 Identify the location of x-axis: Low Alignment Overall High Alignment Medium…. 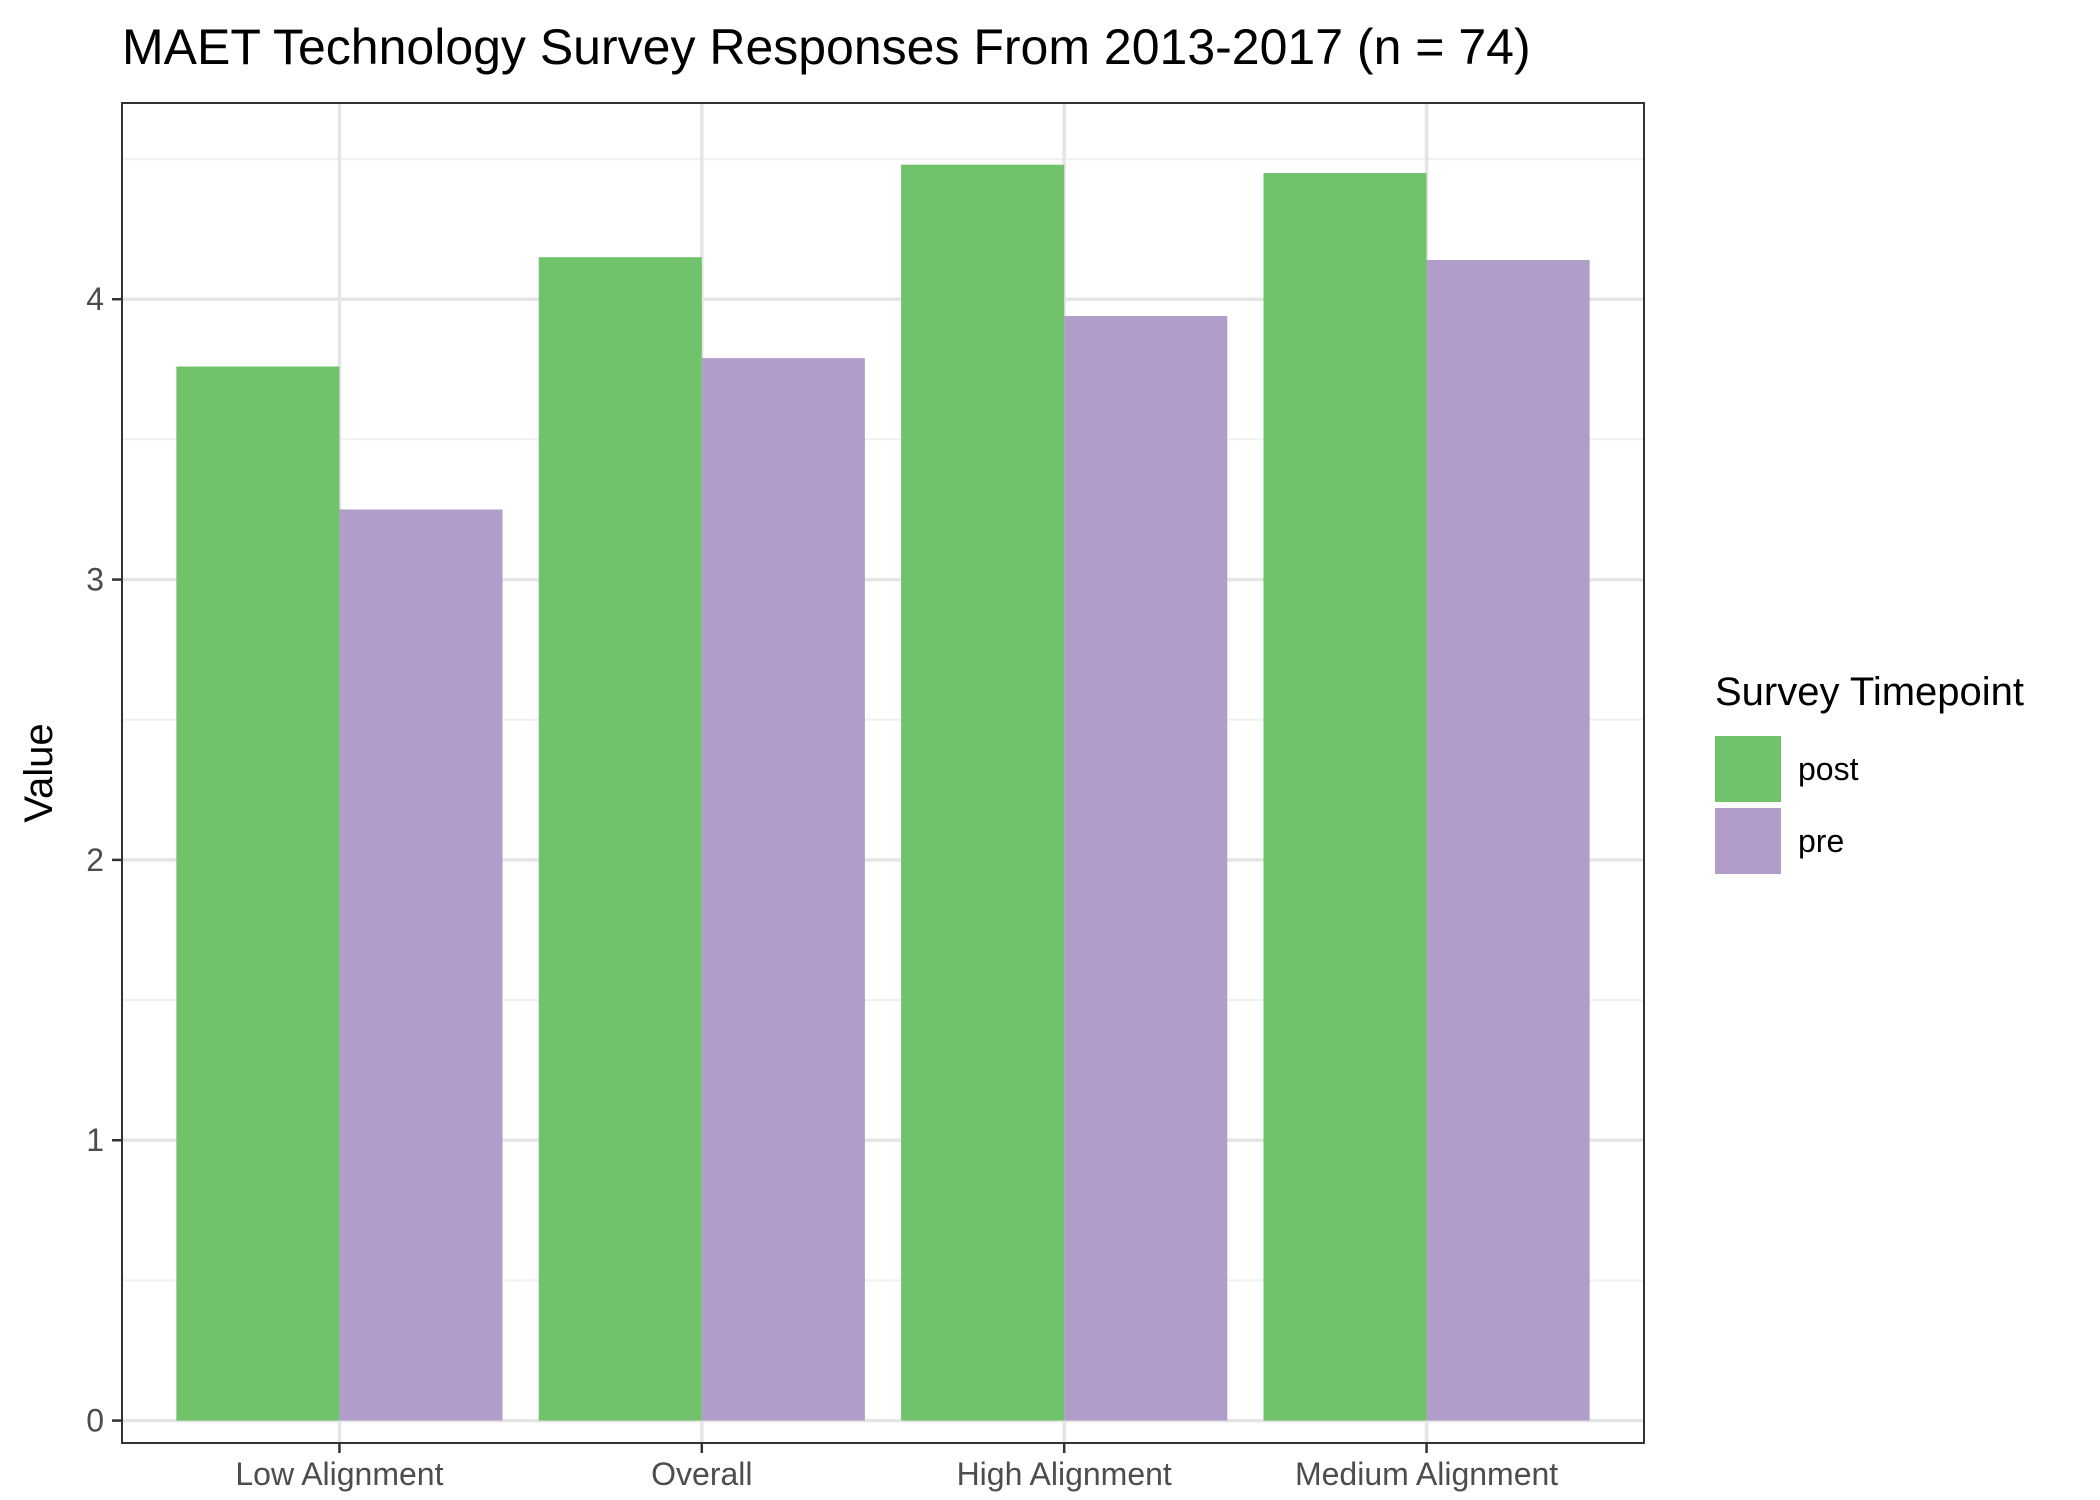
(896, 1467).